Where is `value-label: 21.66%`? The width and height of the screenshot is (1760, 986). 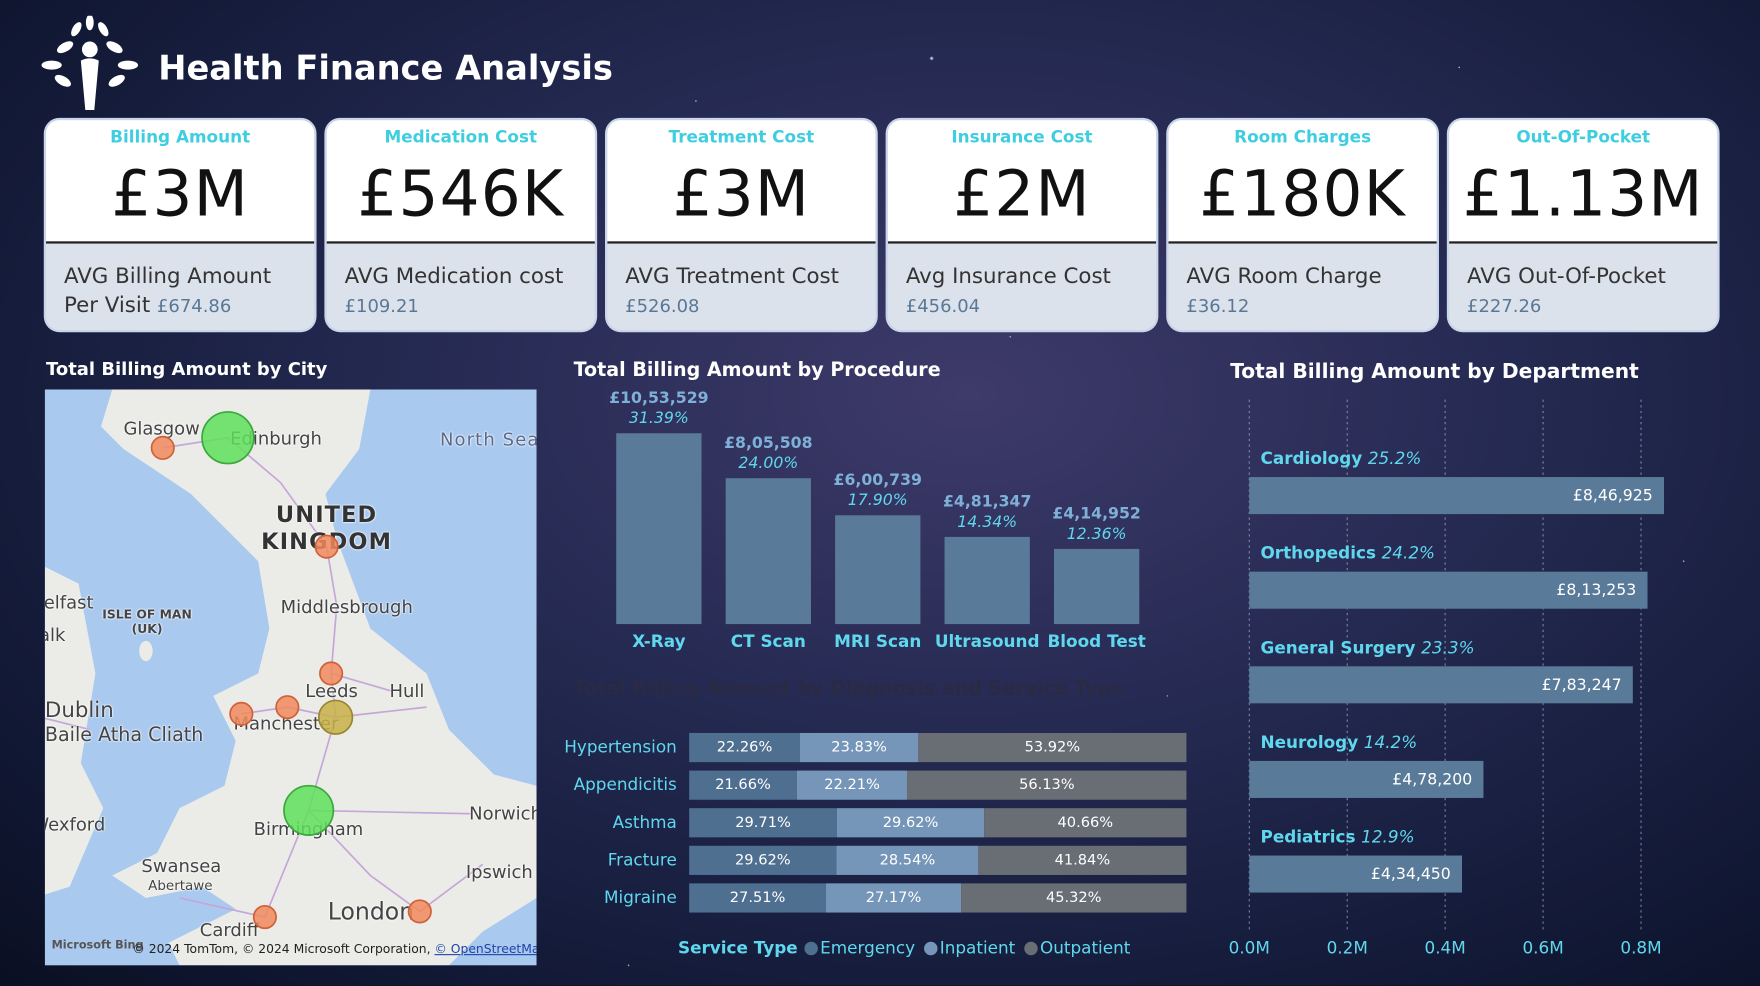
value-label: 21.66% is located at coordinates (743, 784).